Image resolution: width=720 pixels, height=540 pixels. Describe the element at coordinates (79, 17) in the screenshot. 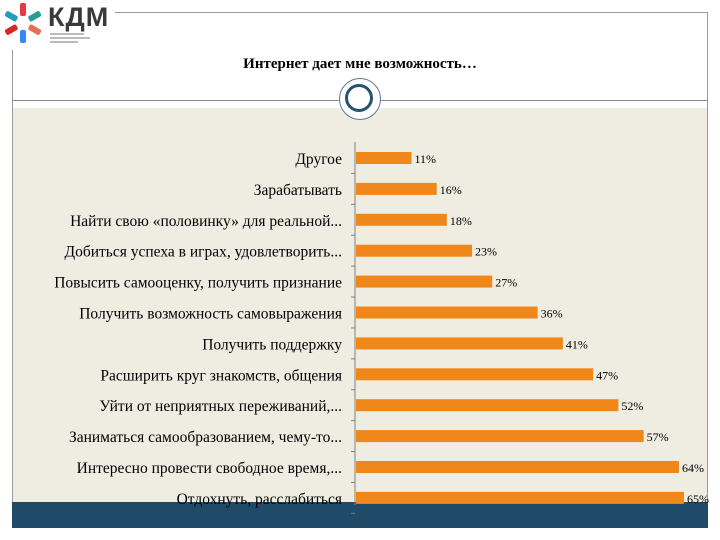

I see `logo-wordmark: КДМ` at that location.